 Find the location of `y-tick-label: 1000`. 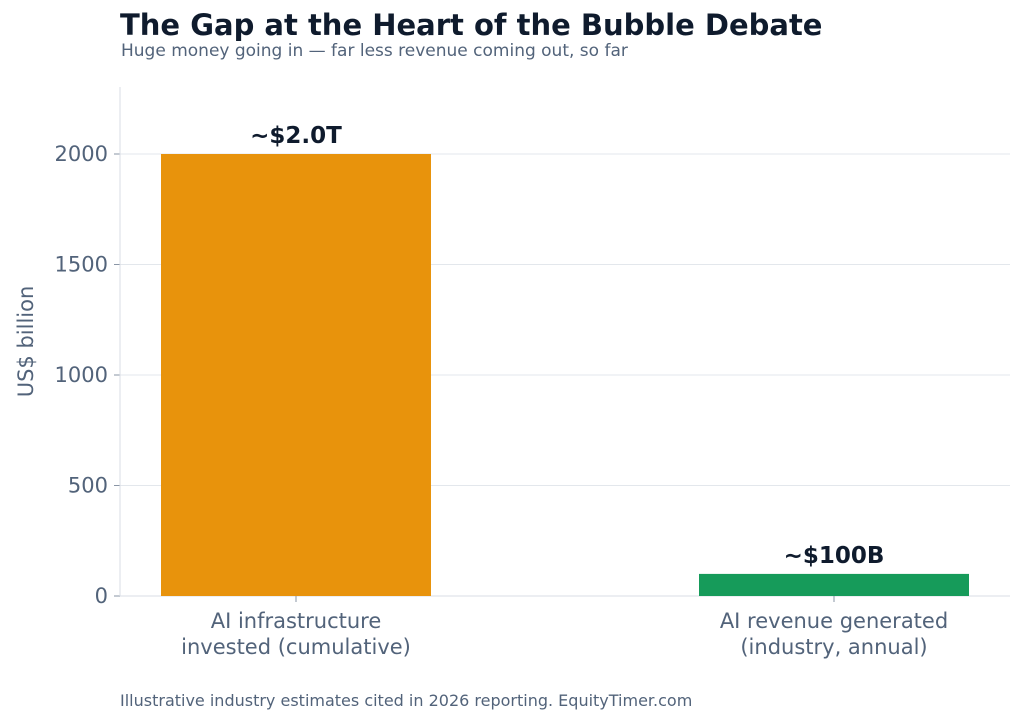

y-tick-label: 1000 is located at coordinates (81, 375).